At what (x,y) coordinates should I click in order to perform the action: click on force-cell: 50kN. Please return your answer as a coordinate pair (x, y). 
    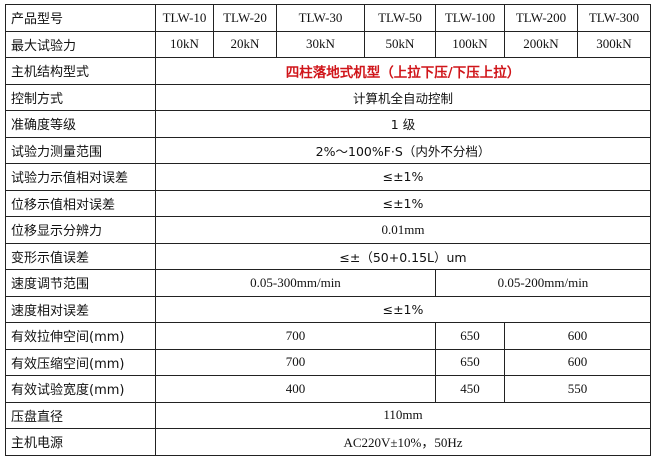
    Looking at the image, I should click on (400, 44).